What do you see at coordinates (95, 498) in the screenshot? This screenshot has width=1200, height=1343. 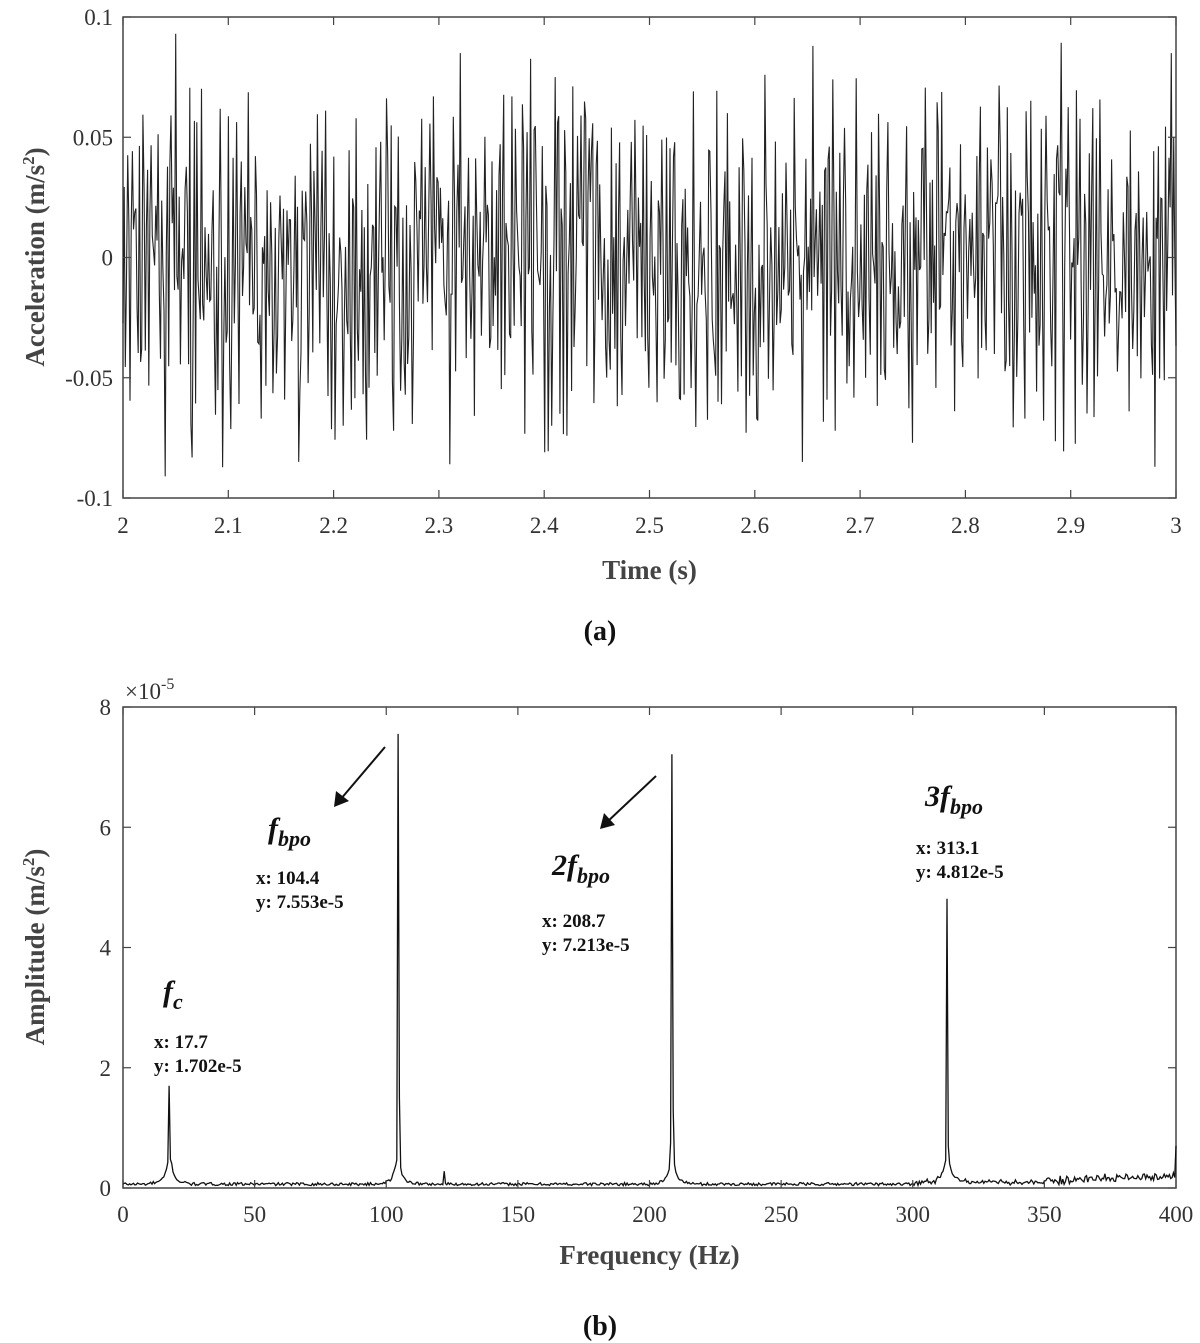 I see `y-tick-label-a: -0.1` at bounding box center [95, 498].